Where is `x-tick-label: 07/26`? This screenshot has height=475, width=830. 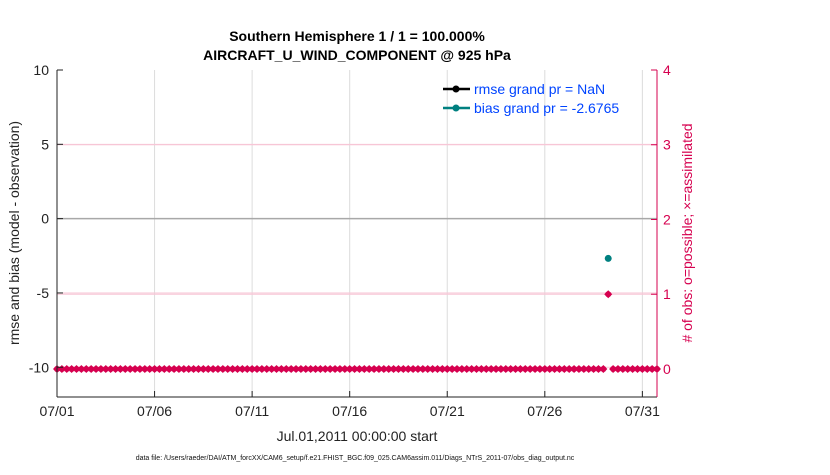 x-tick-label: 07/26 is located at coordinates (544, 411).